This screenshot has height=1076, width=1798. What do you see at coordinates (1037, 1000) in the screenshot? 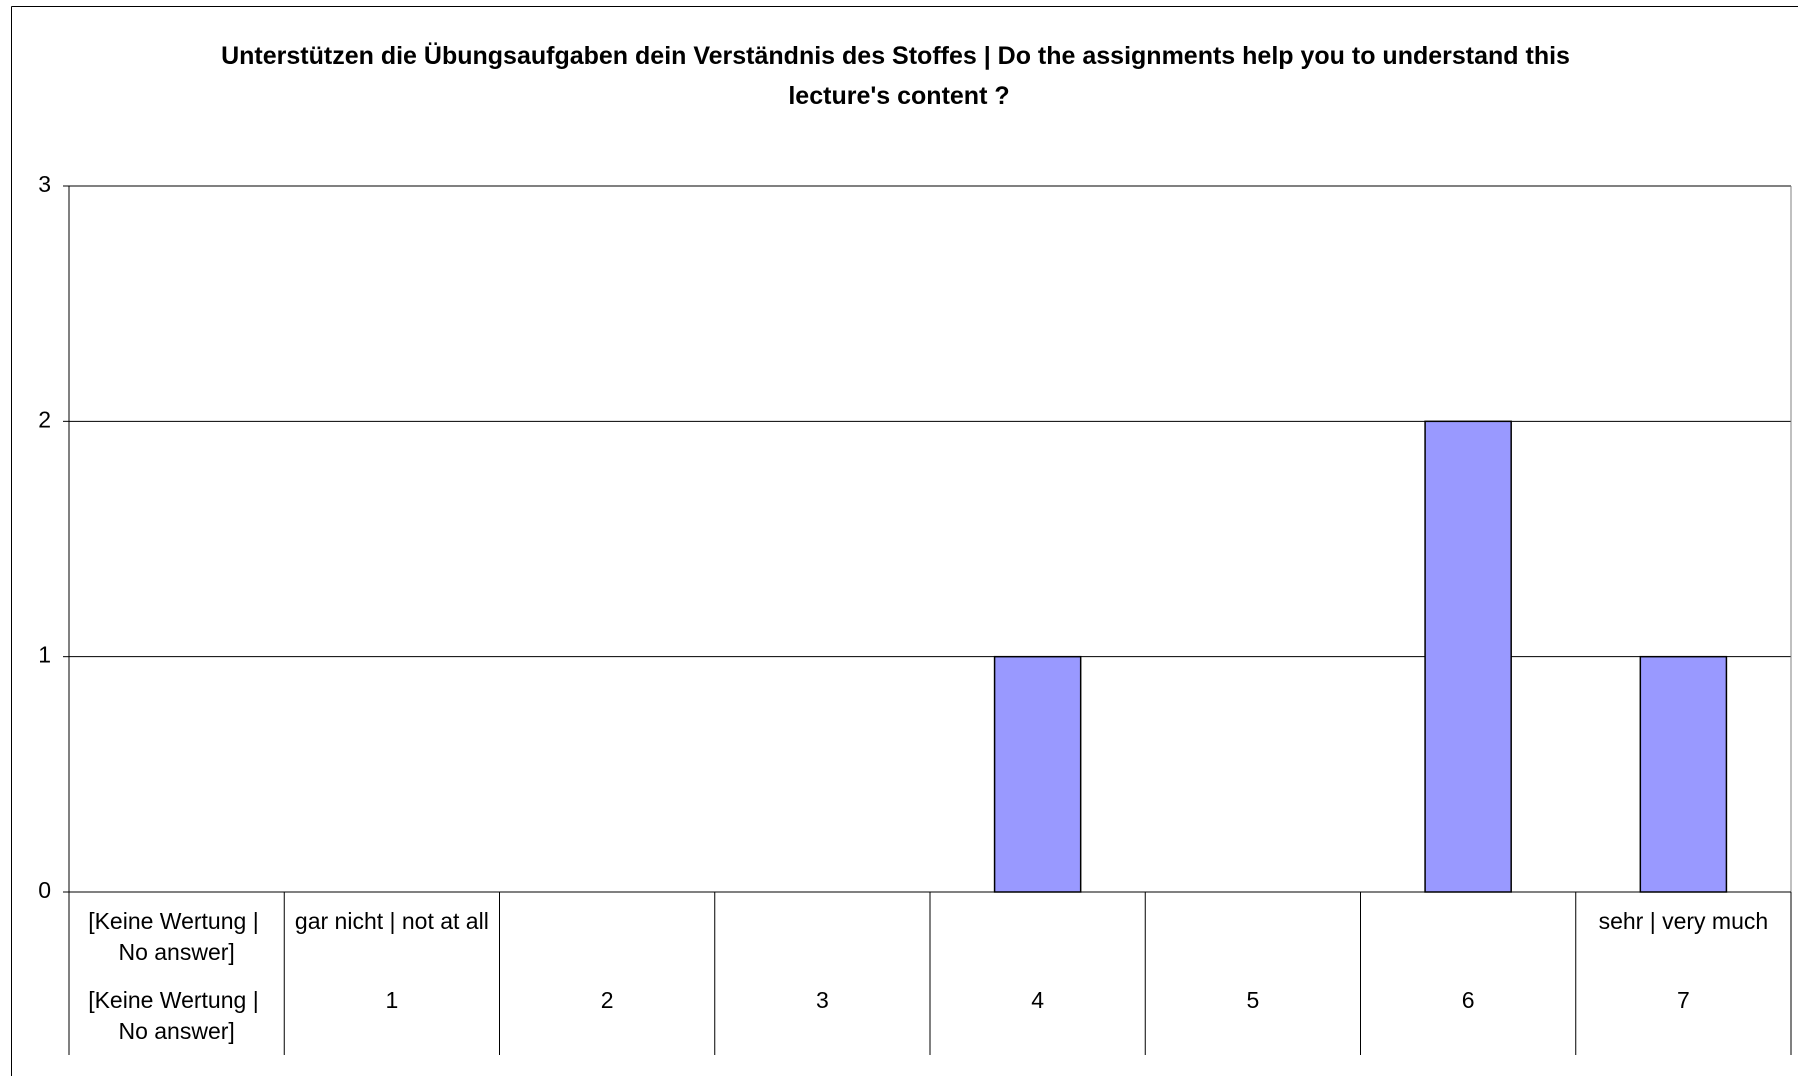
I see `x-tick-label: 4` at bounding box center [1037, 1000].